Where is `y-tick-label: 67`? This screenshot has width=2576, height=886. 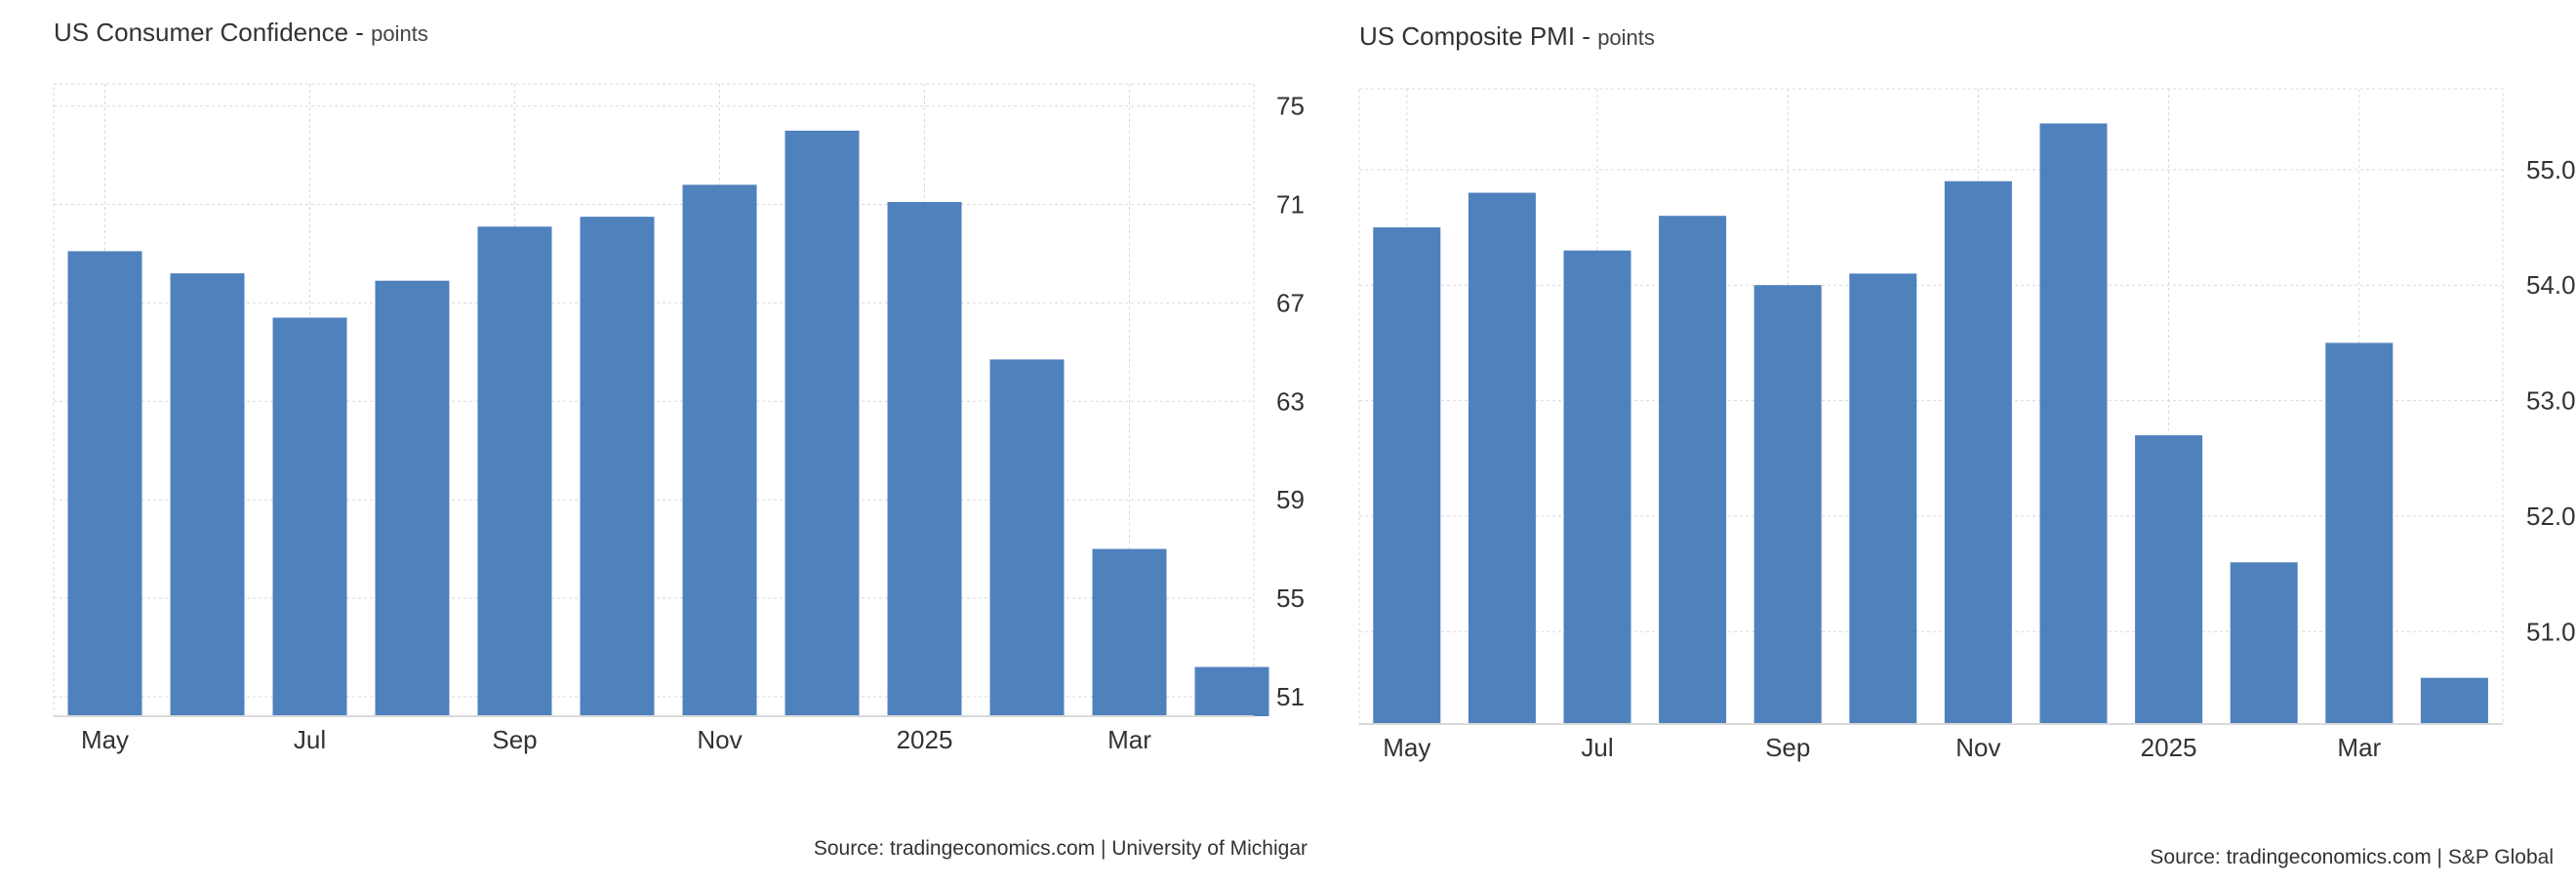 y-tick-label: 67 is located at coordinates (1290, 303).